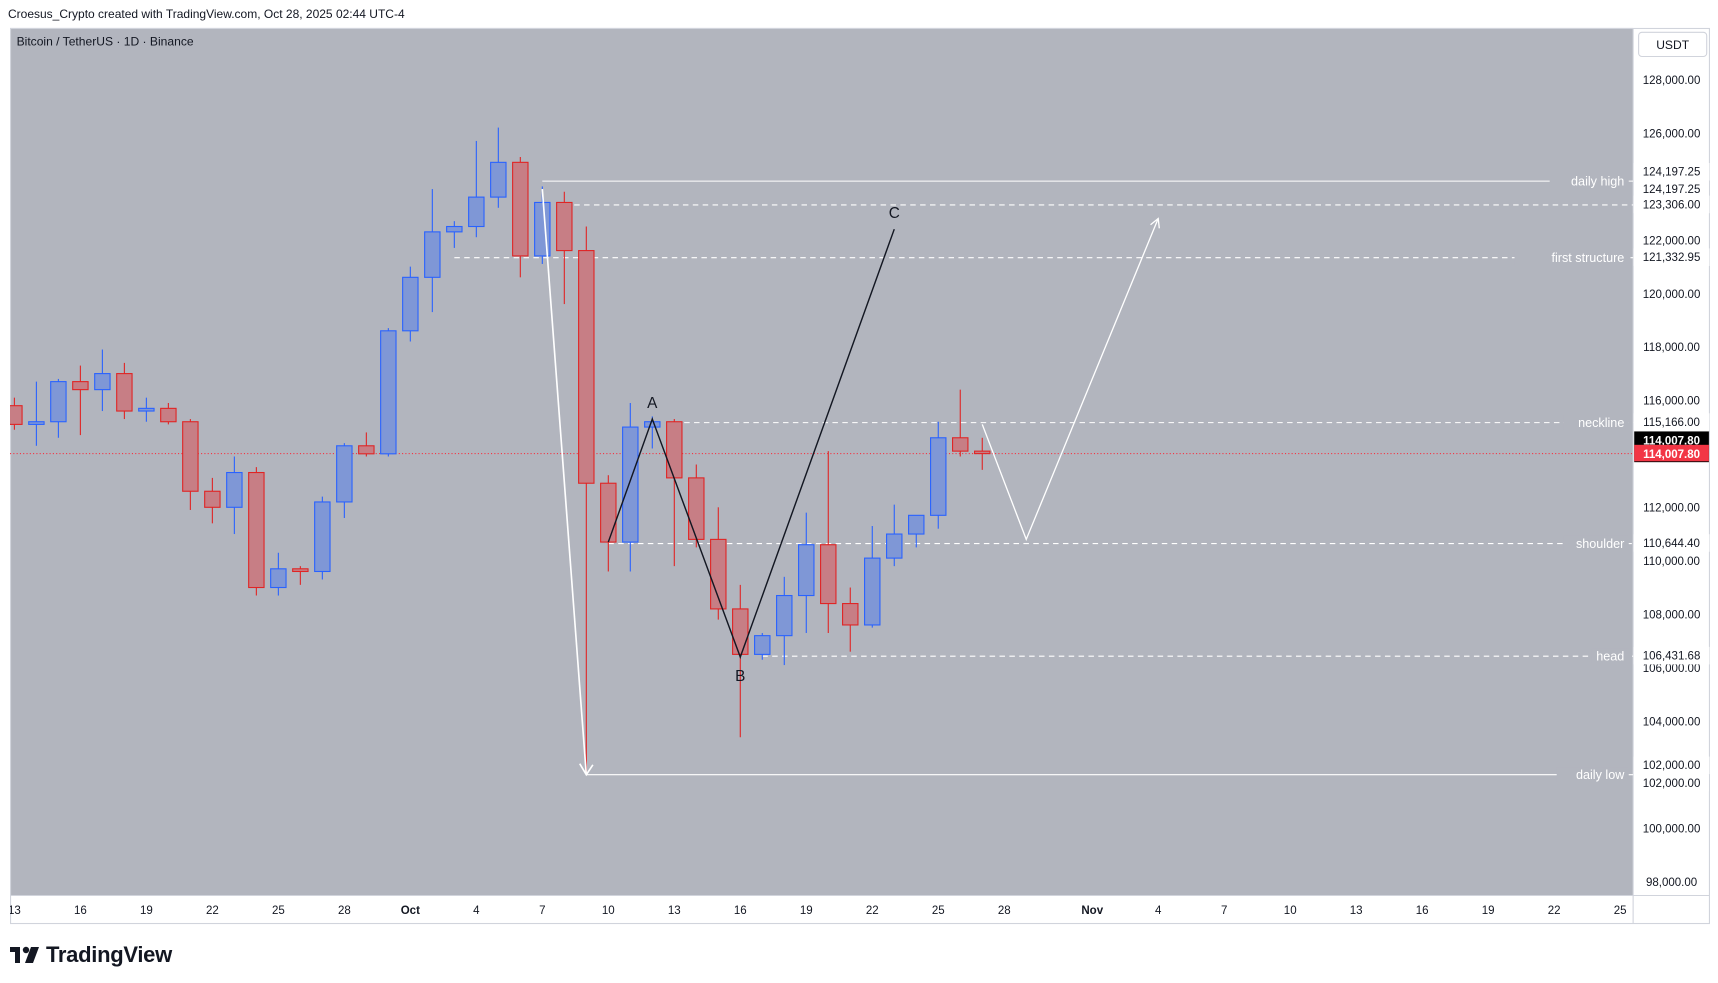 Image resolution: width=1718 pixels, height=983 pixels. I want to click on level-price-badge-label: 121,332.95, so click(1672, 258).